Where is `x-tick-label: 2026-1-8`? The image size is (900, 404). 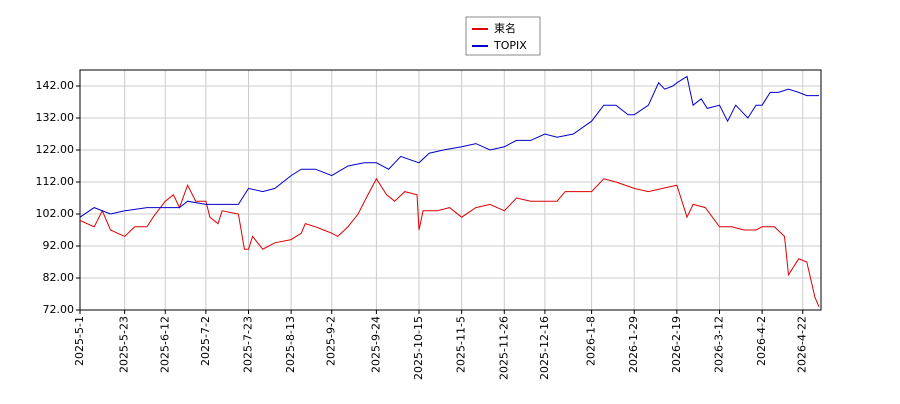
x-tick-label: 2026-1-8 is located at coordinates (591, 341).